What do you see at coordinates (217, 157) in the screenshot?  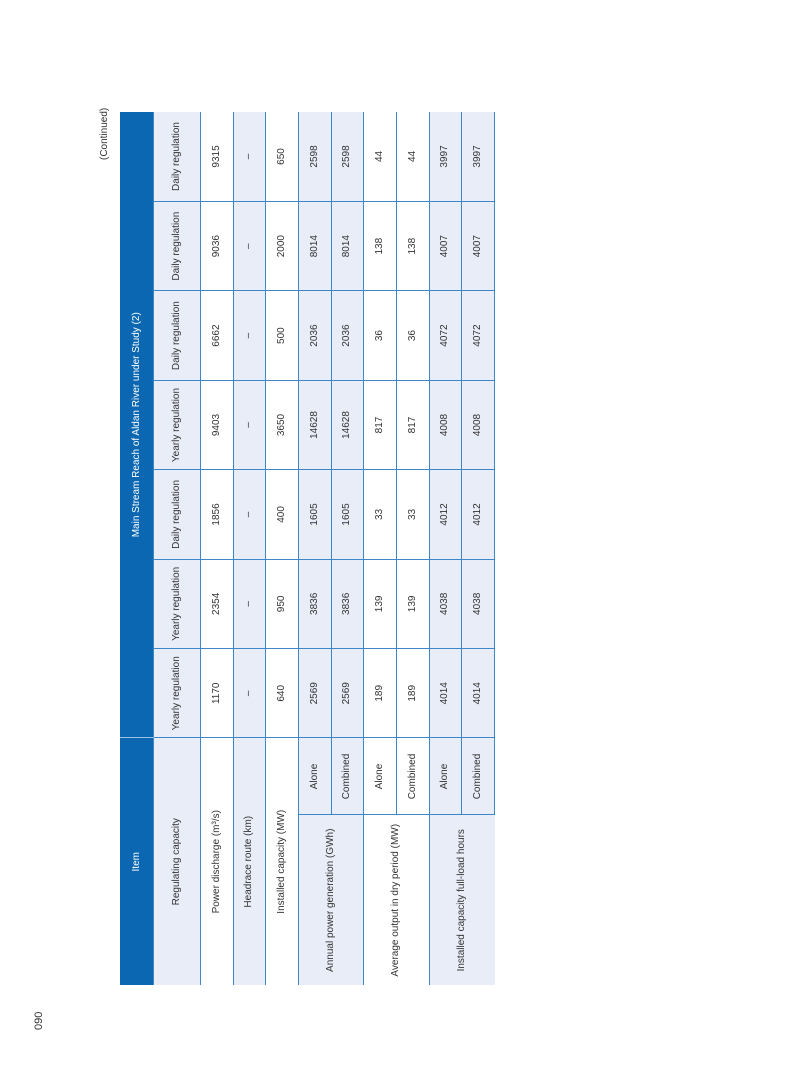 I see `value-cell: 9315` at bounding box center [217, 157].